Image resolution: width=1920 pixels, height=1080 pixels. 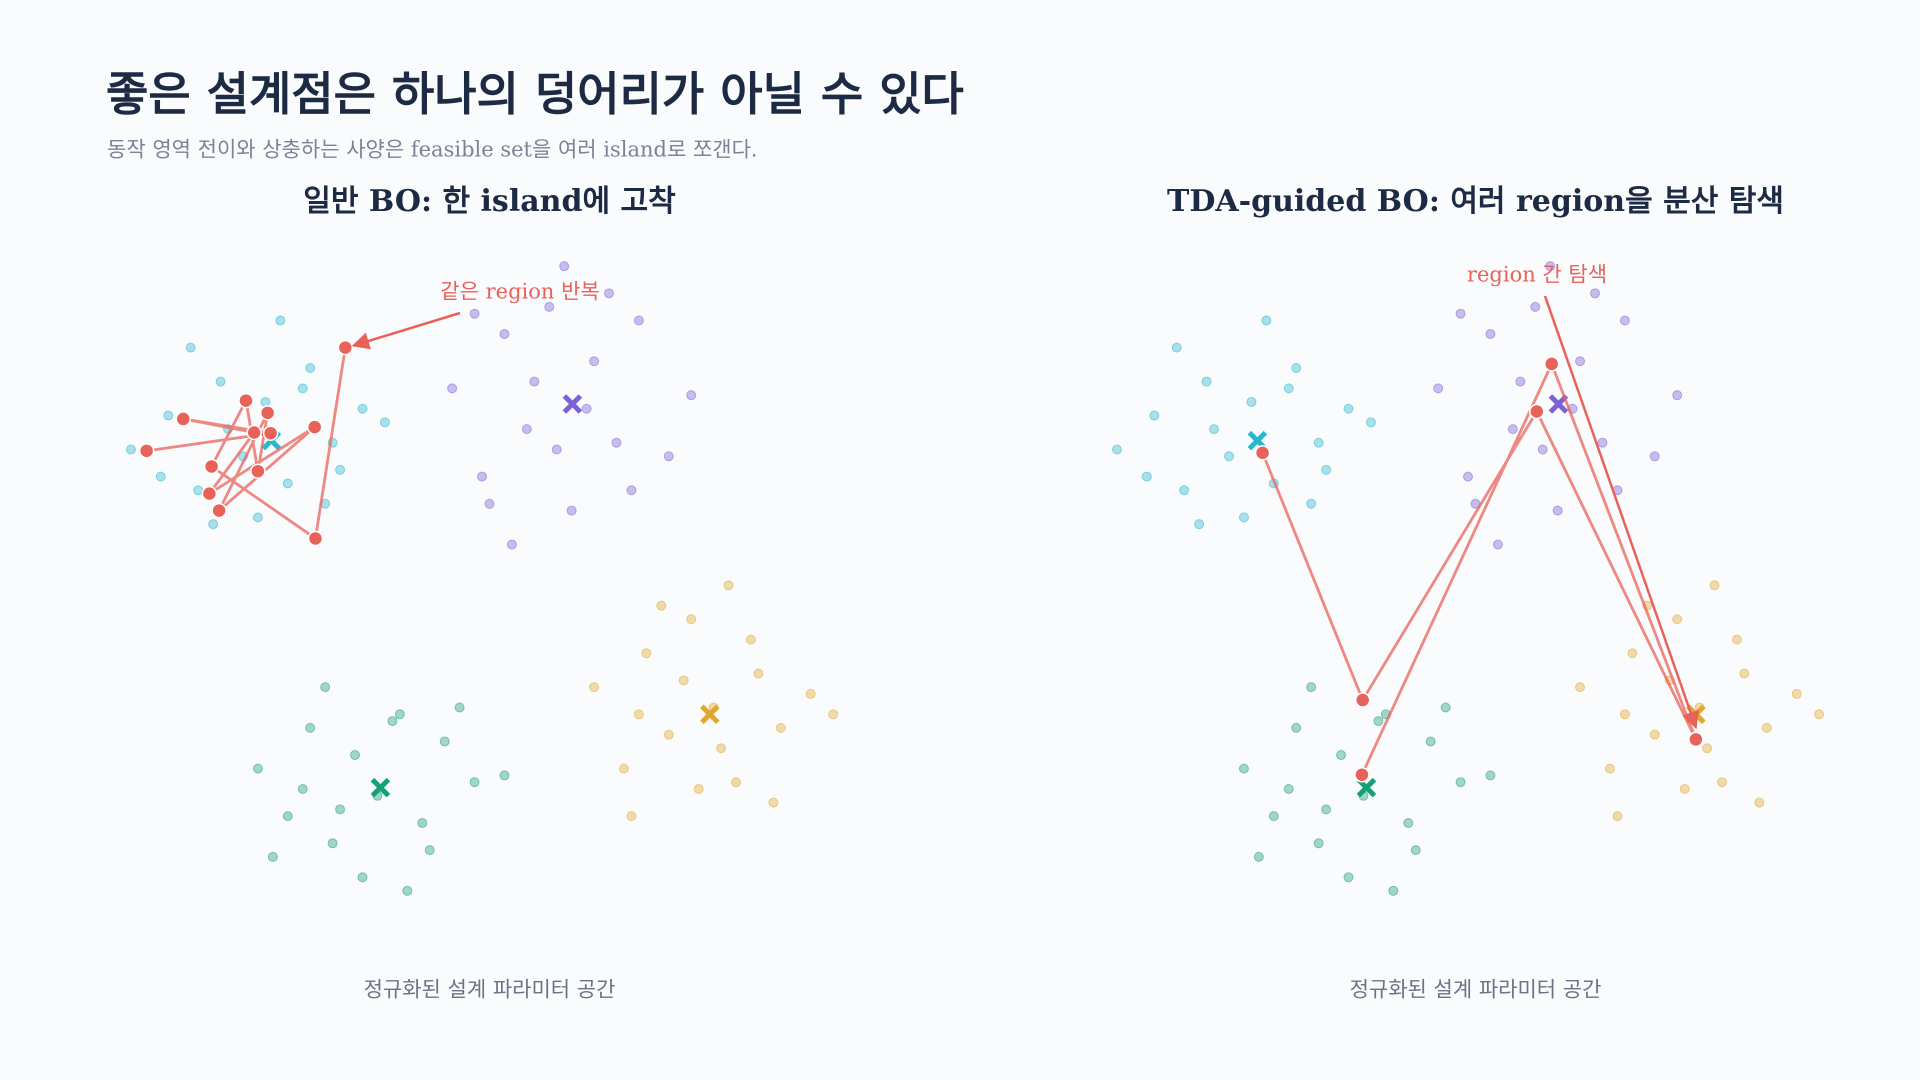 I want to click on panel-title: TDA-guided BO: 여러 region을 분산 탐색, so click(x=1475, y=201).